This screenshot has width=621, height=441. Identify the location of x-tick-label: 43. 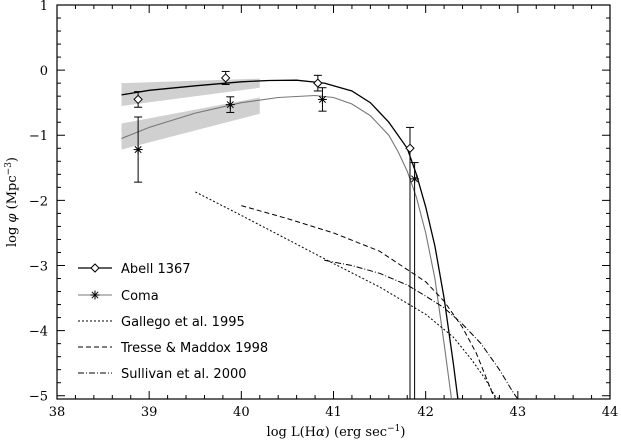
(518, 412).